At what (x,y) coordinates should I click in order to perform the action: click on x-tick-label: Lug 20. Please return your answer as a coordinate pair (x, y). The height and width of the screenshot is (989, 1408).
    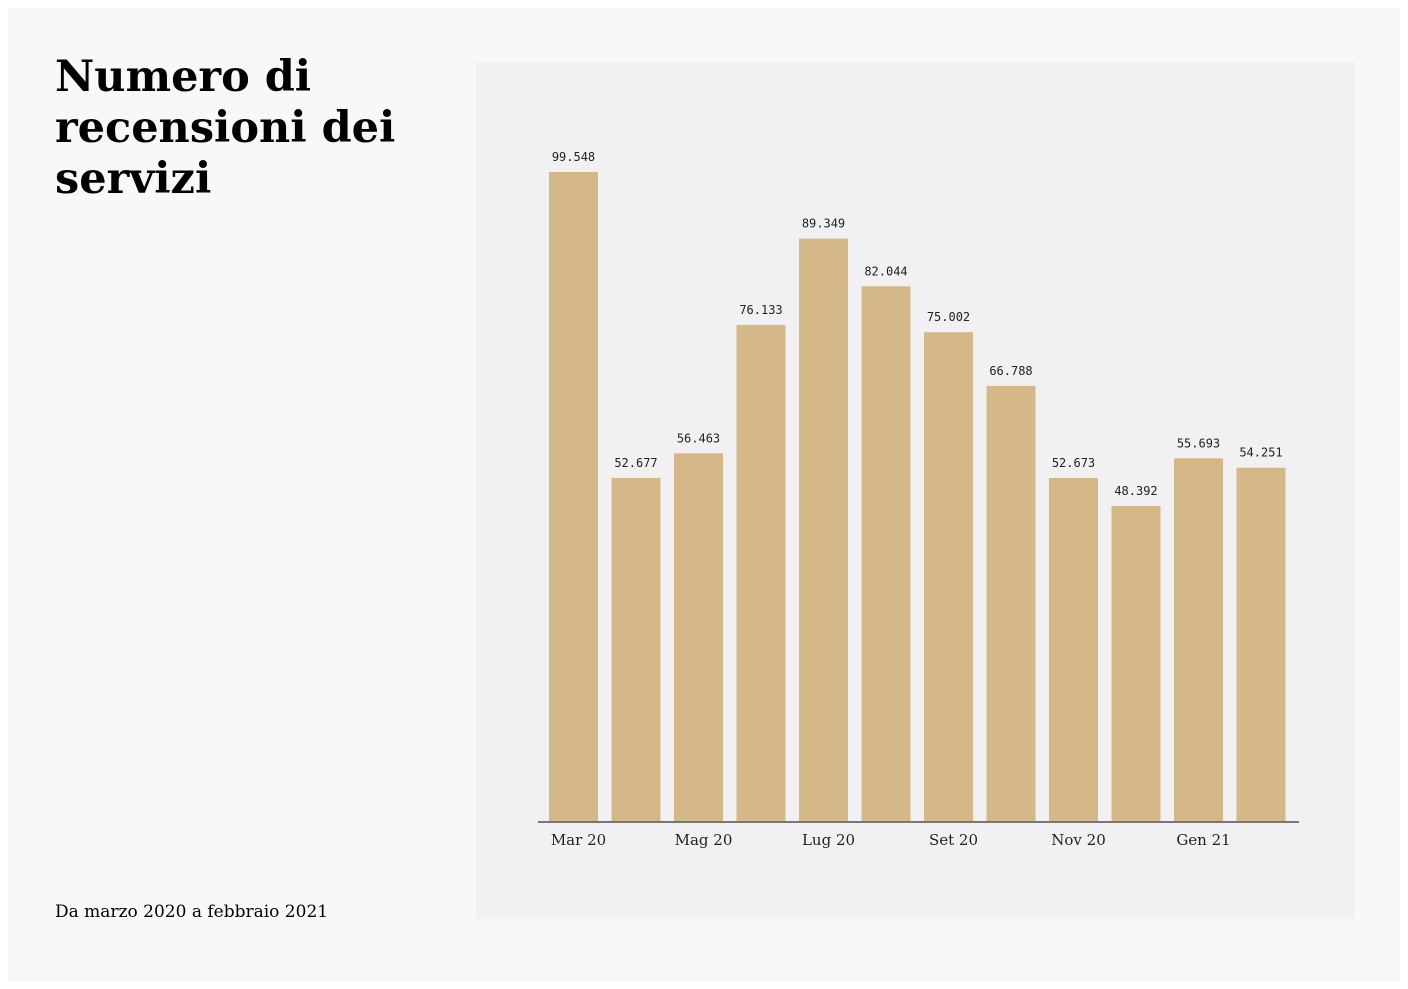
    Looking at the image, I should click on (828, 840).